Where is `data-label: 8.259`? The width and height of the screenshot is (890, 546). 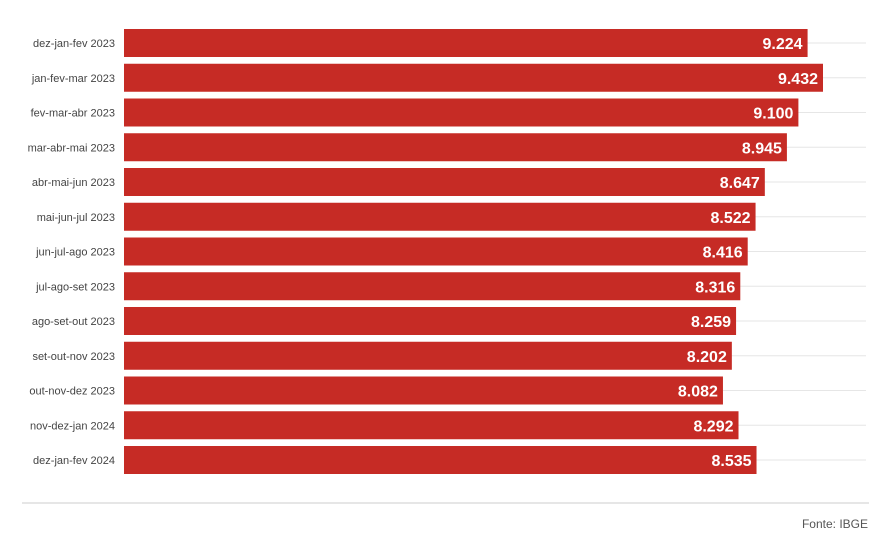
data-label: 8.259 is located at coordinates (711, 322).